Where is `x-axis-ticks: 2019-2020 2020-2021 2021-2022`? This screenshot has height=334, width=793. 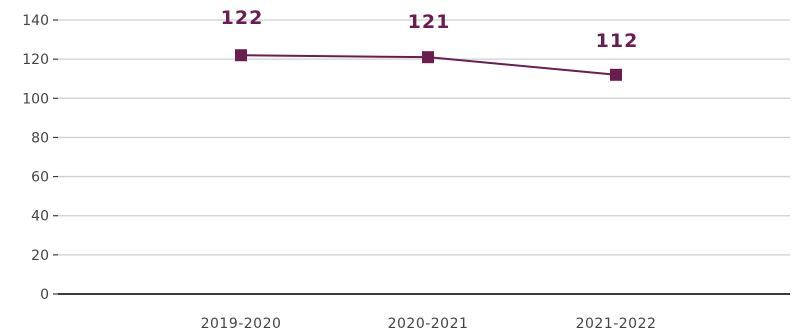 x-axis-ticks: 2019-2020 2020-2021 2021-2022 is located at coordinates (429, 324).